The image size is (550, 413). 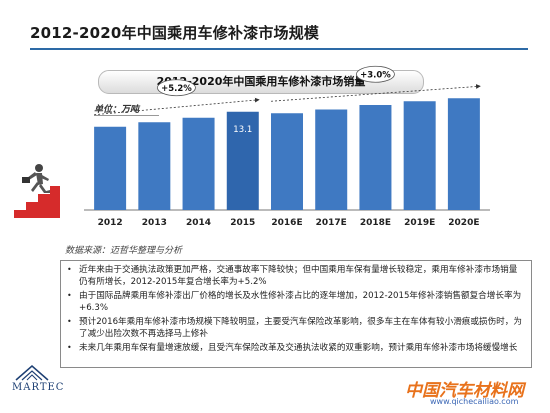 What do you see at coordinates (287, 161) in the screenshot?
I see `bar-2016E` at bounding box center [287, 161].